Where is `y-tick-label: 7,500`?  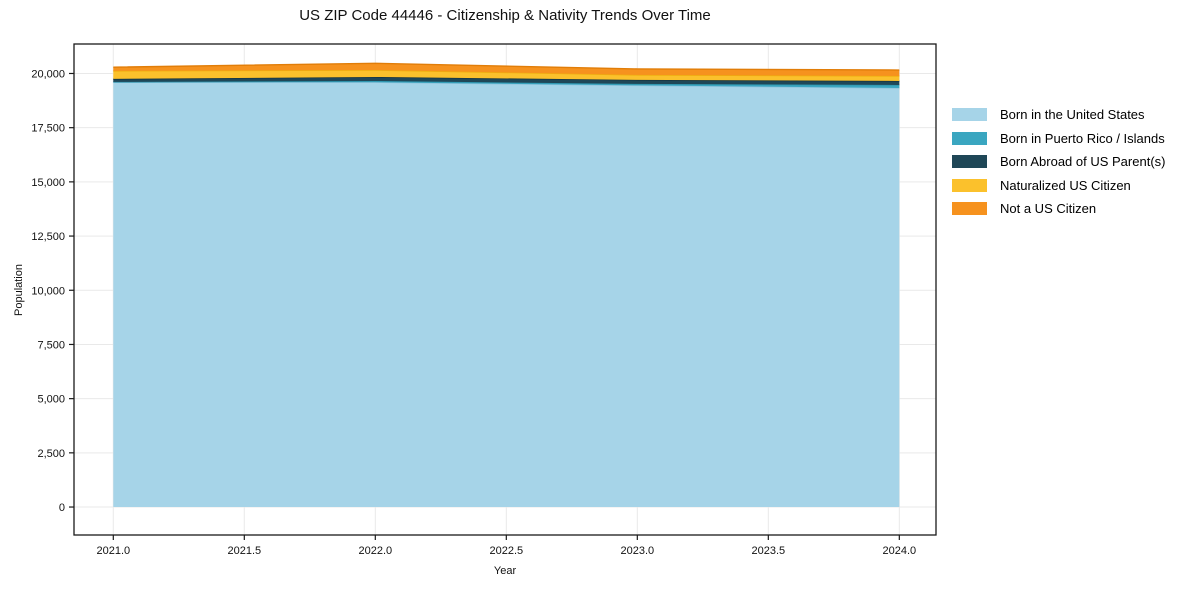 y-tick-label: 7,500 is located at coordinates (51, 345).